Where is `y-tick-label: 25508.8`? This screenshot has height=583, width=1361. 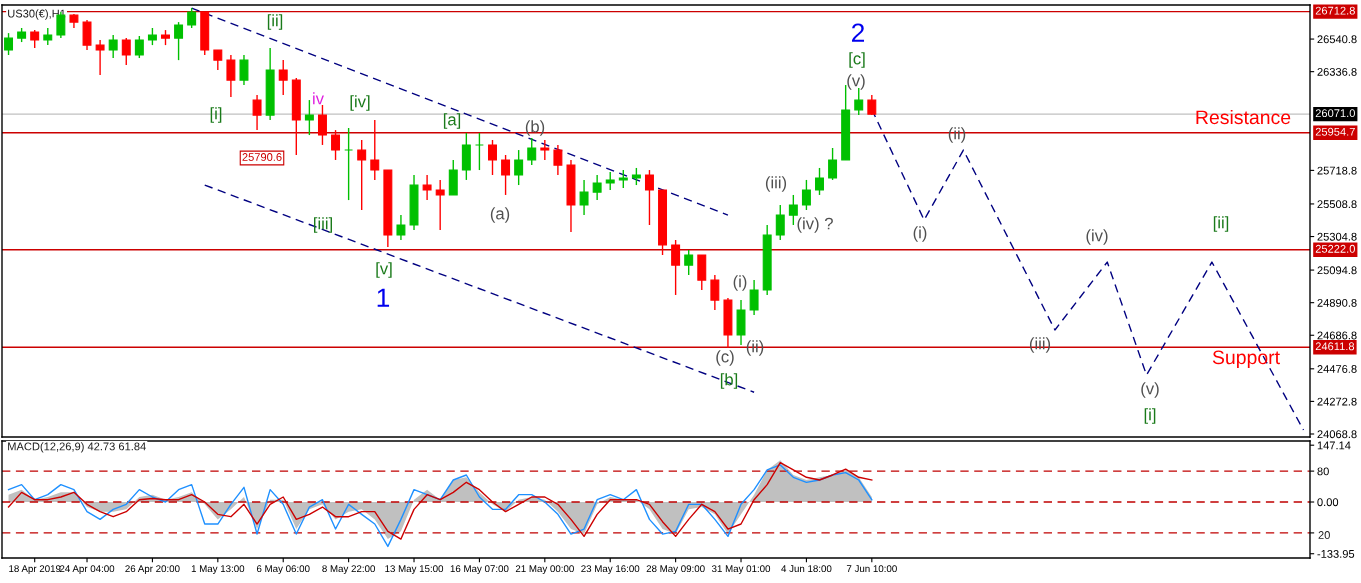
y-tick-label: 25508.8 is located at coordinates (1337, 204).